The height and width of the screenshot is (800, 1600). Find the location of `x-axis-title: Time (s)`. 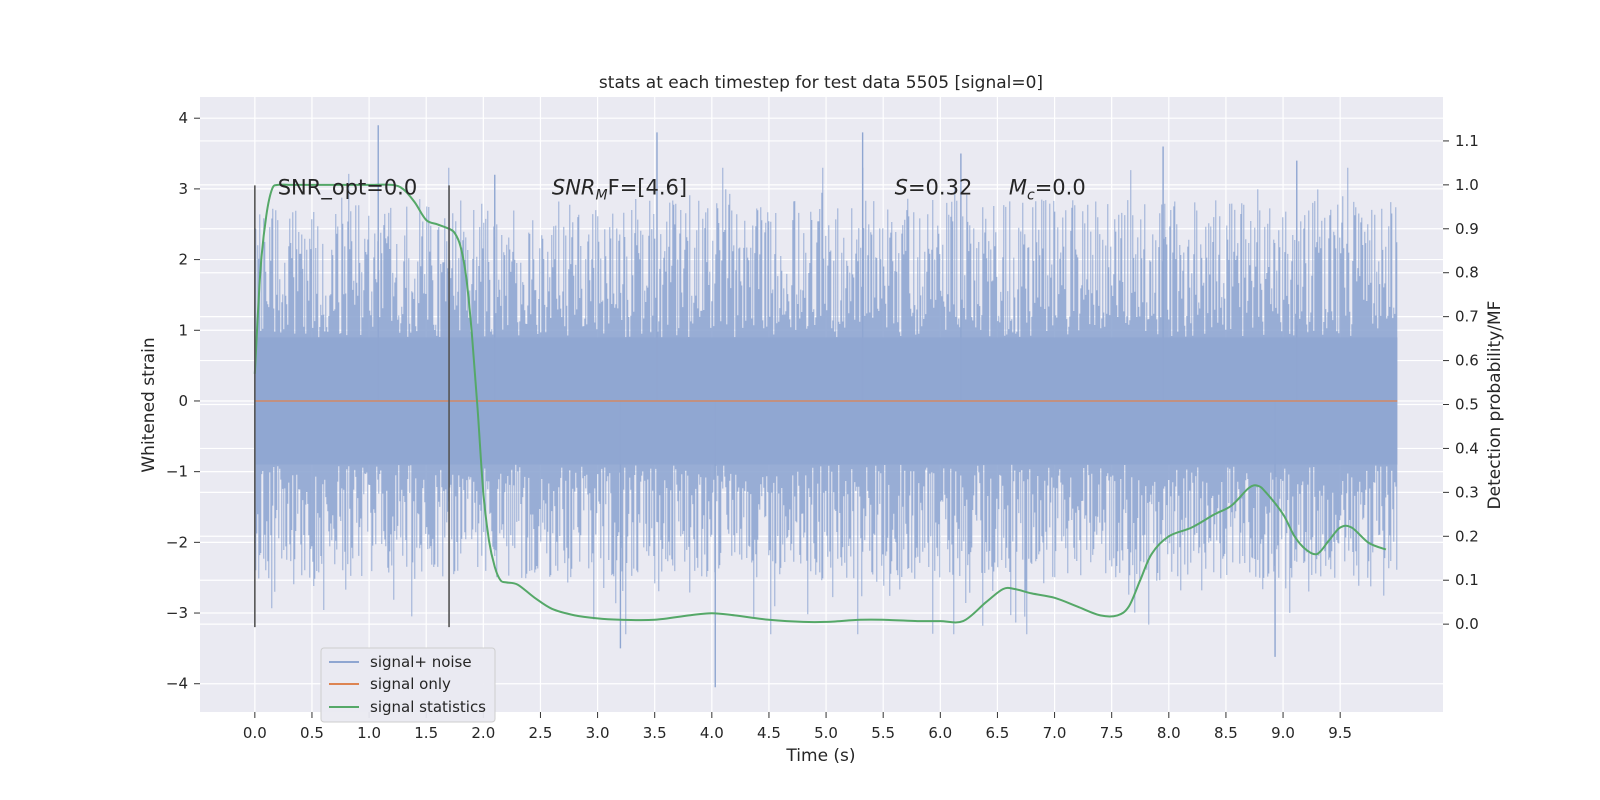

x-axis-title: Time (s) is located at coordinates (820, 756).